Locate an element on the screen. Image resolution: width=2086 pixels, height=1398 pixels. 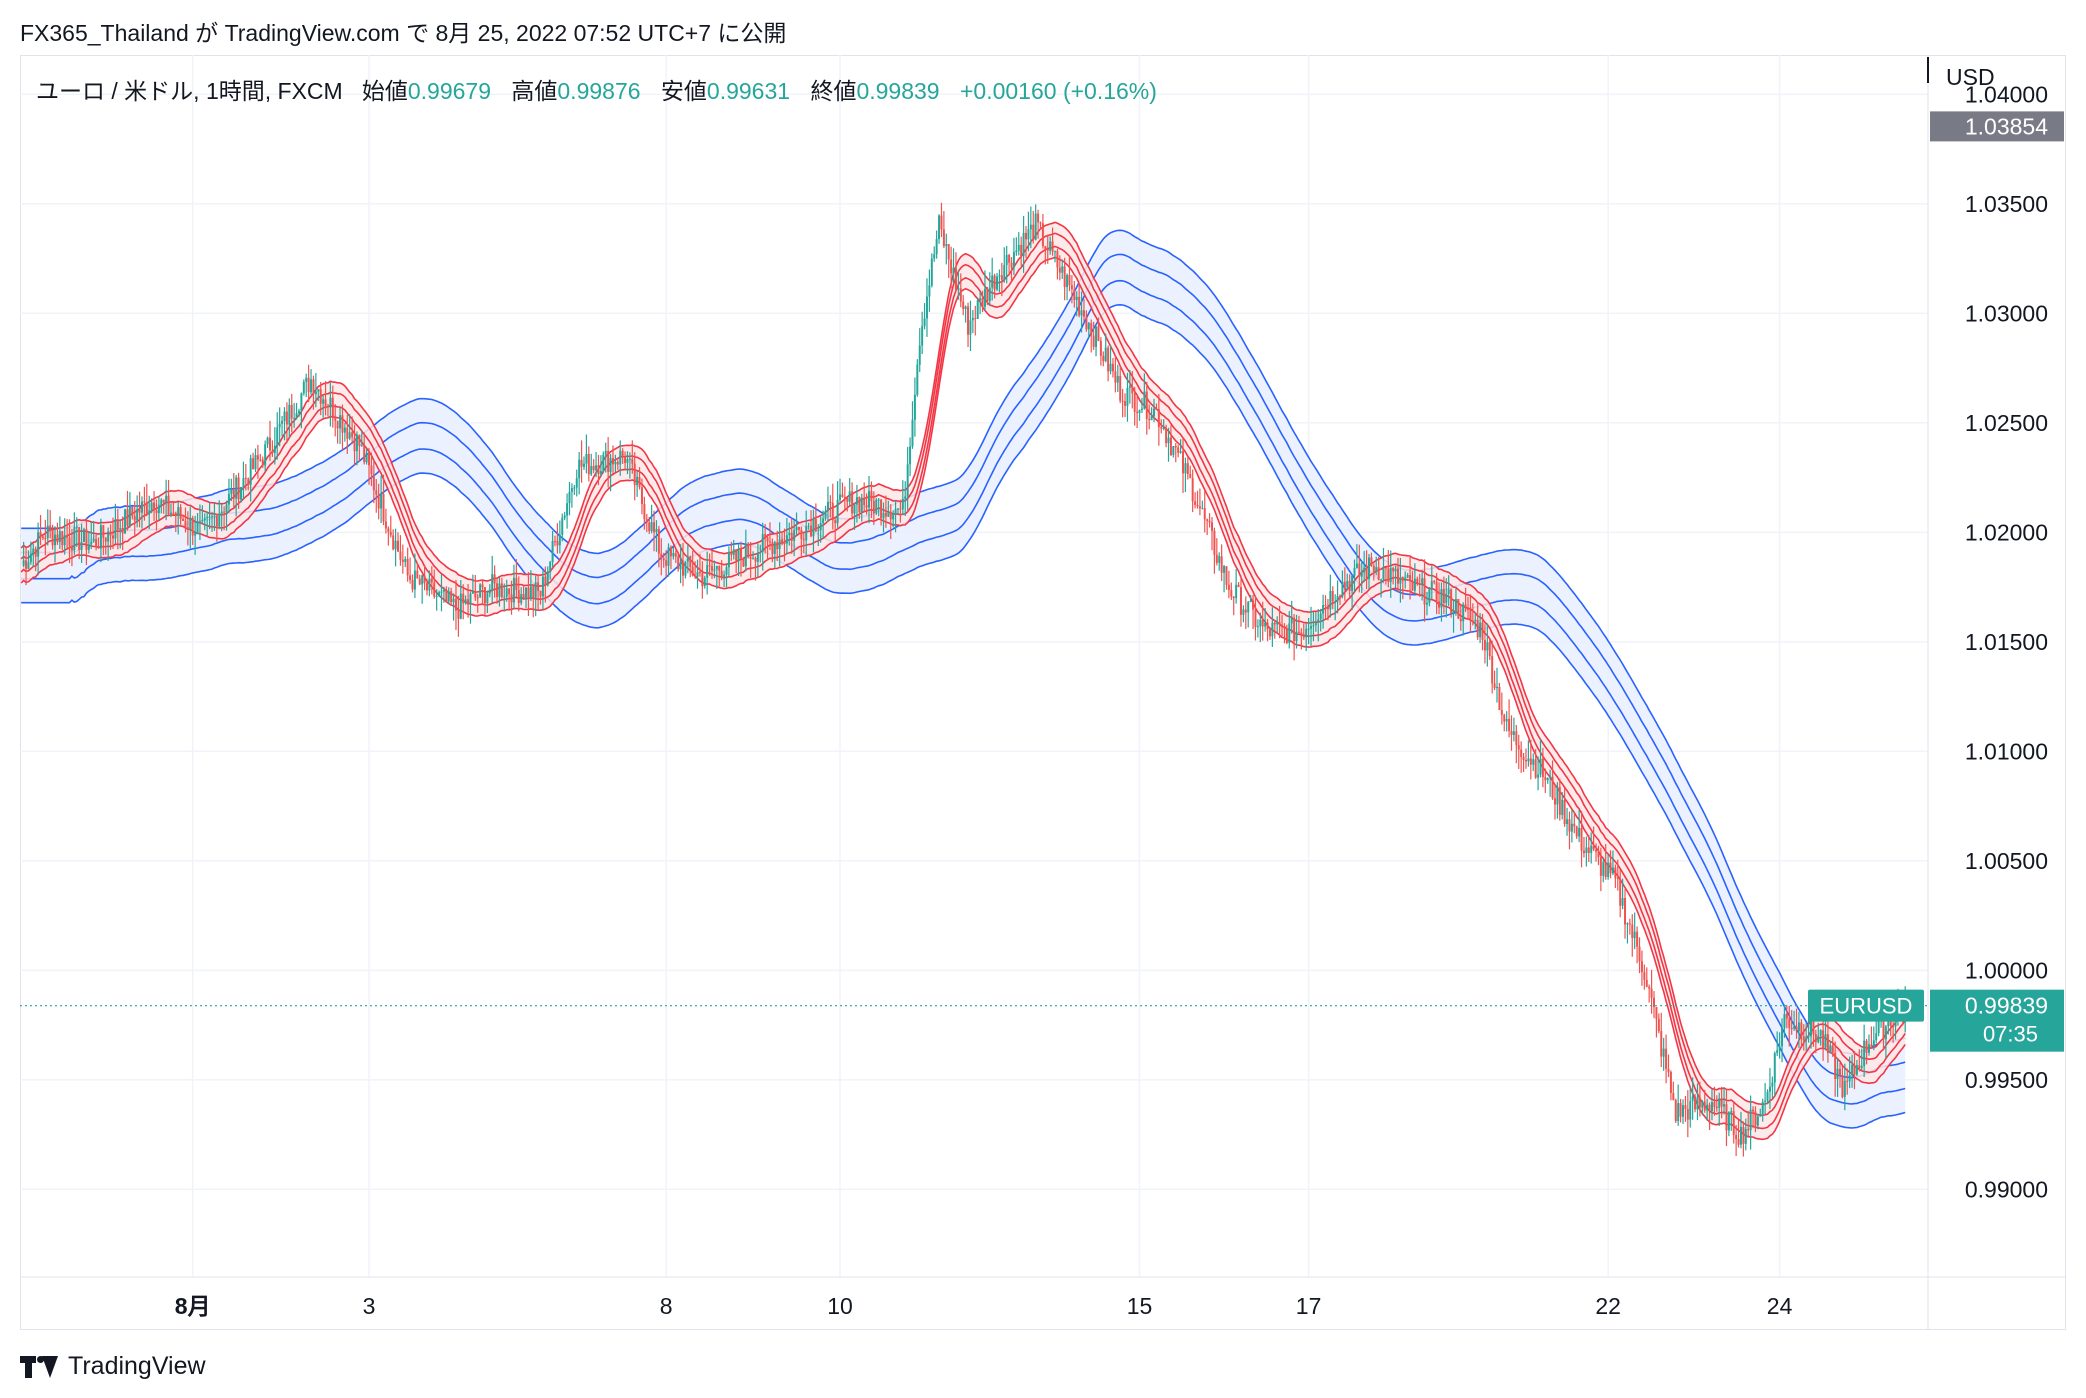
legend-open-value: 0.99679 is located at coordinates (449, 91).